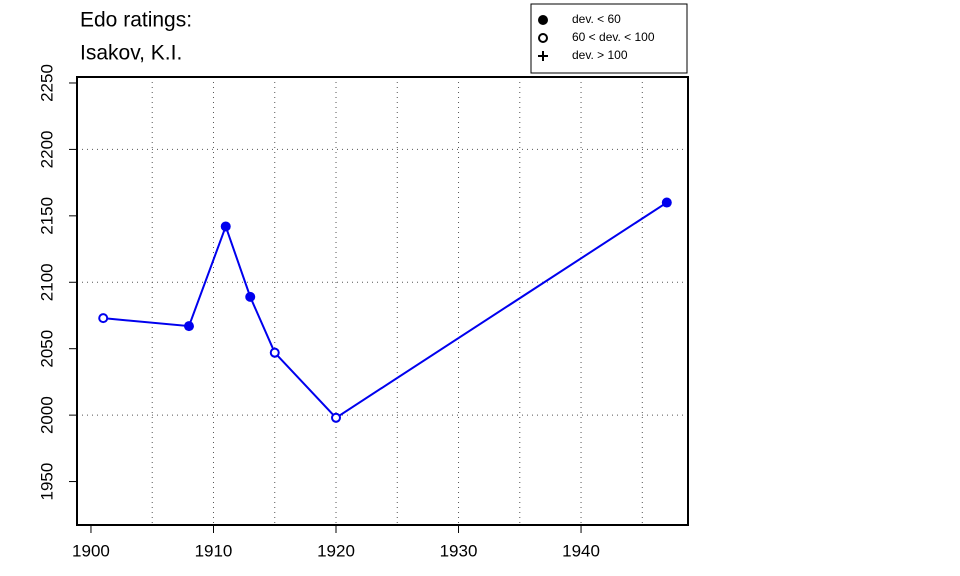 This screenshot has height=576, width=960. I want to click on y-tick-label: 2150, so click(46, 216).